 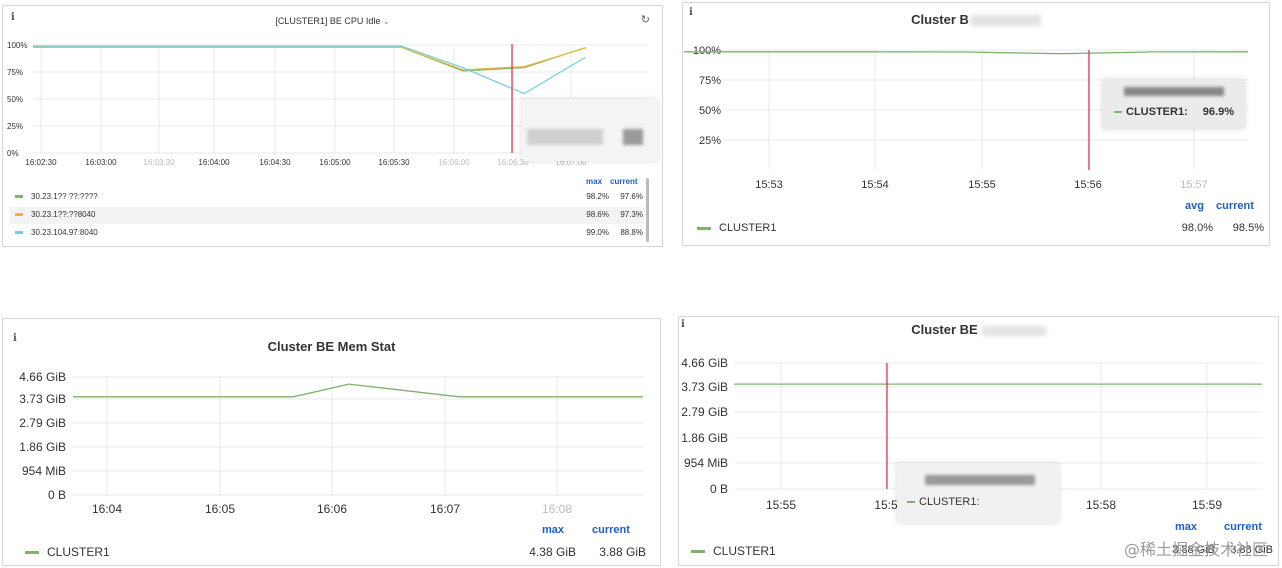 I want to click on refresh-icon: ↻, so click(x=645, y=20).